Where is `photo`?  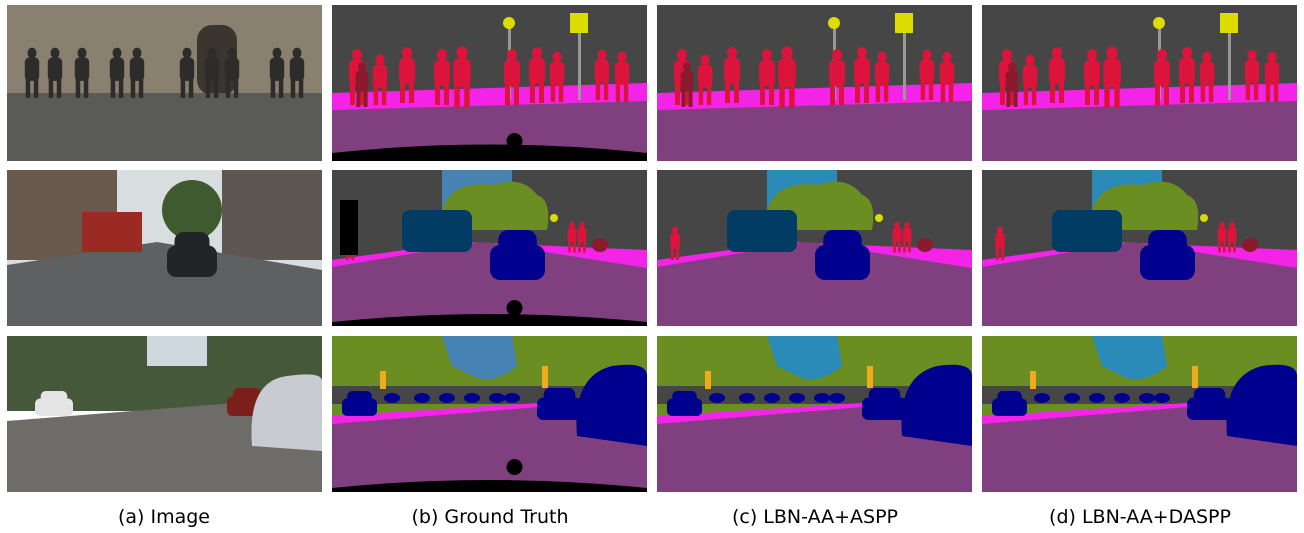 photo is located at coordinates (164, 248).